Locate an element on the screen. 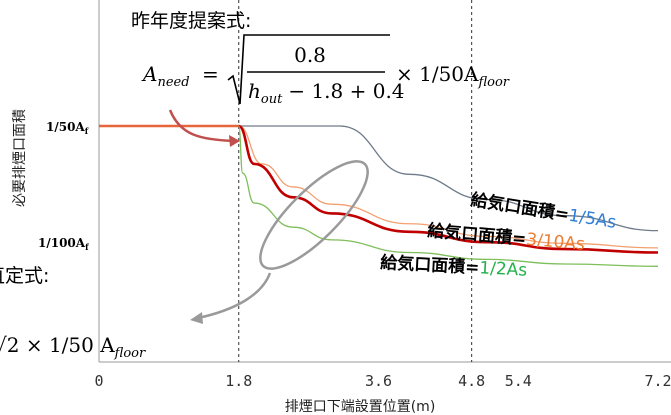  y-tick-label-100: 1/100Af is located at coordinates (63, 244).